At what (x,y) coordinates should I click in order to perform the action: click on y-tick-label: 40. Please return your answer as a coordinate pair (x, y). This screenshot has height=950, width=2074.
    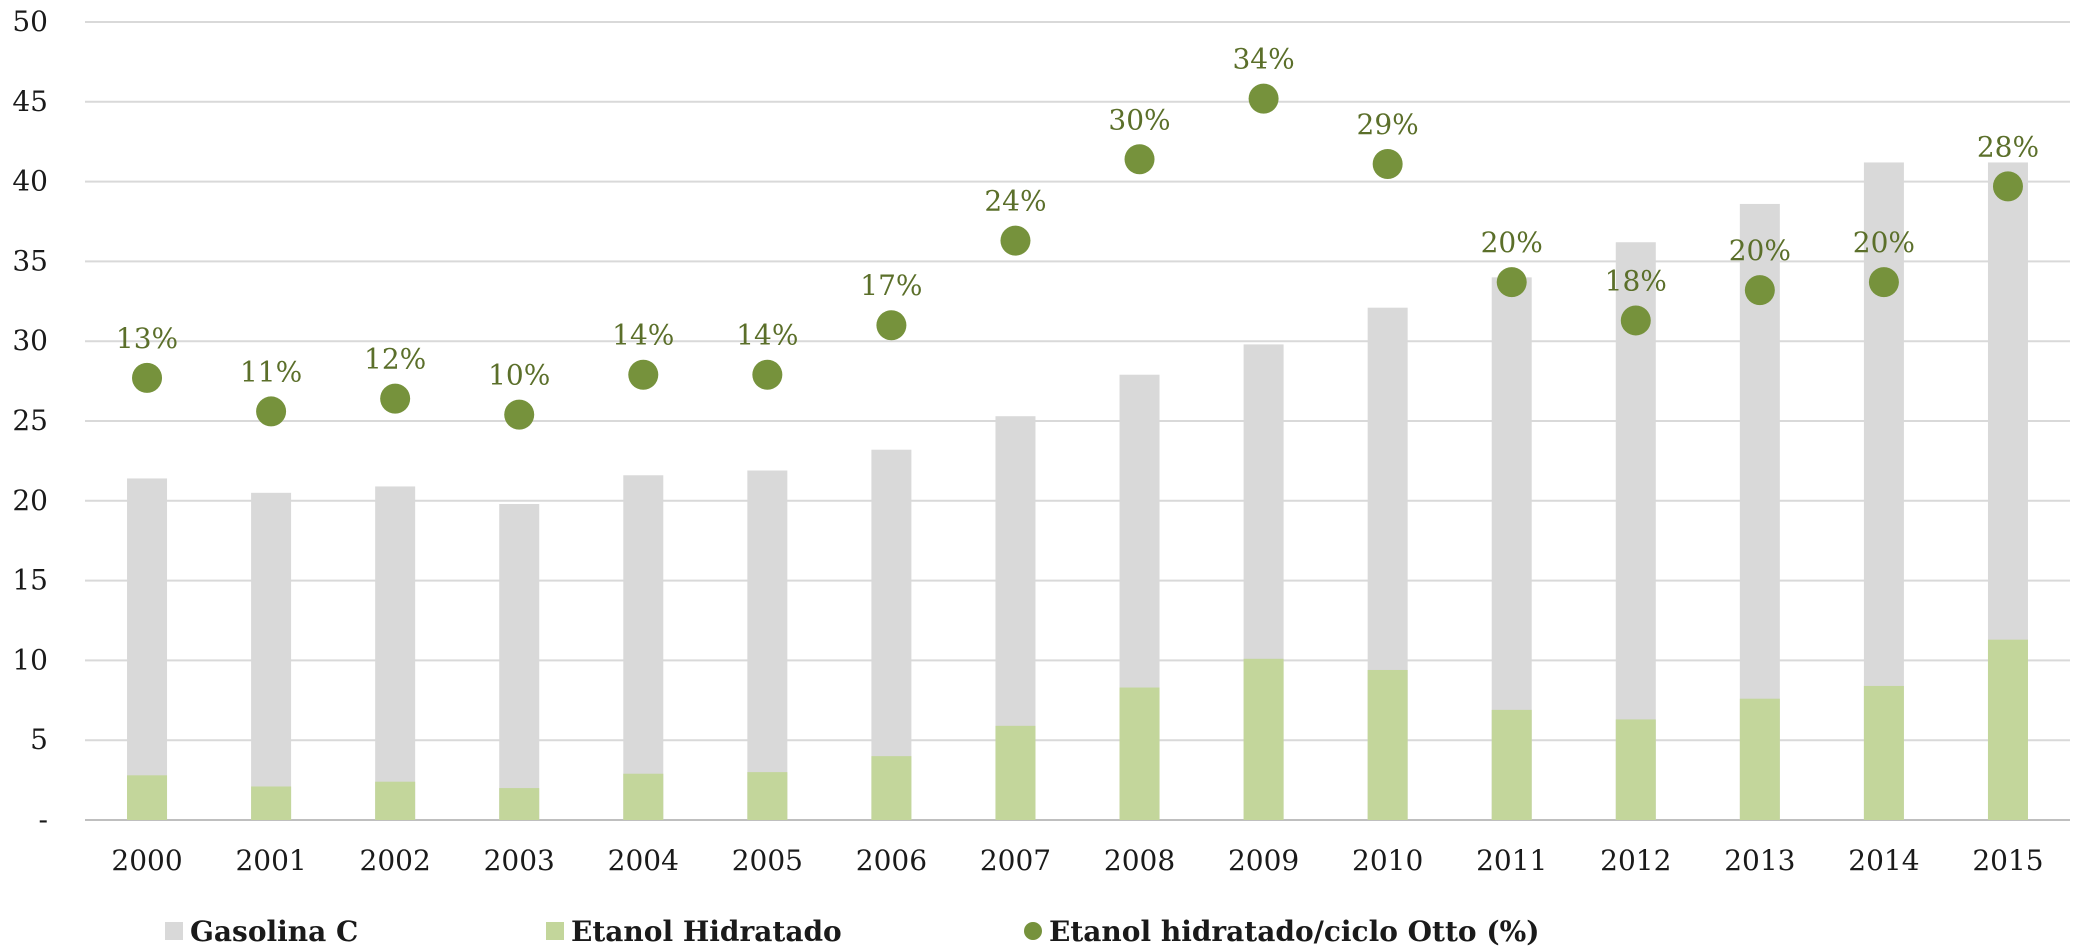
    Looking at the image, I should click on (30, 181).